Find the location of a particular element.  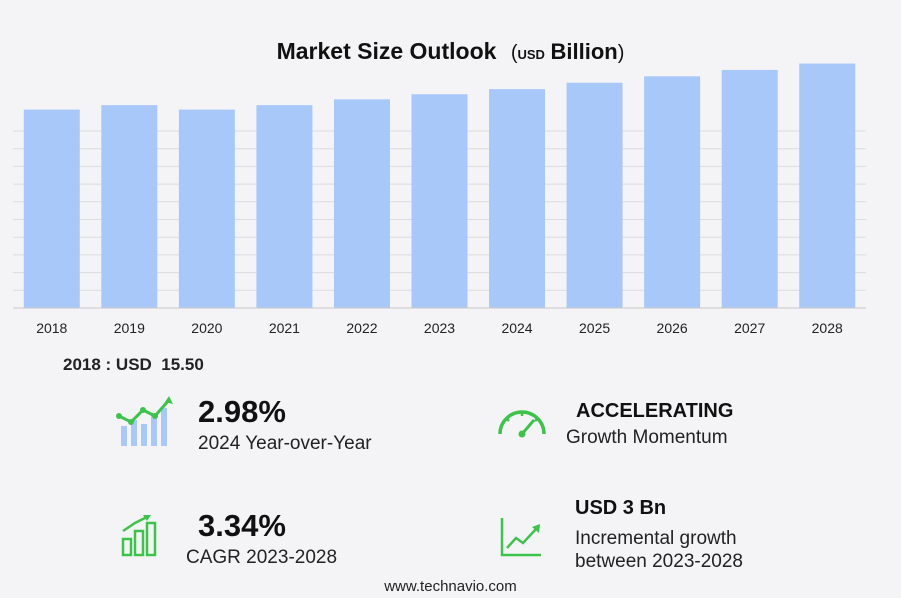

cagr-value: 3.34% is located at coordinates (242, 525).